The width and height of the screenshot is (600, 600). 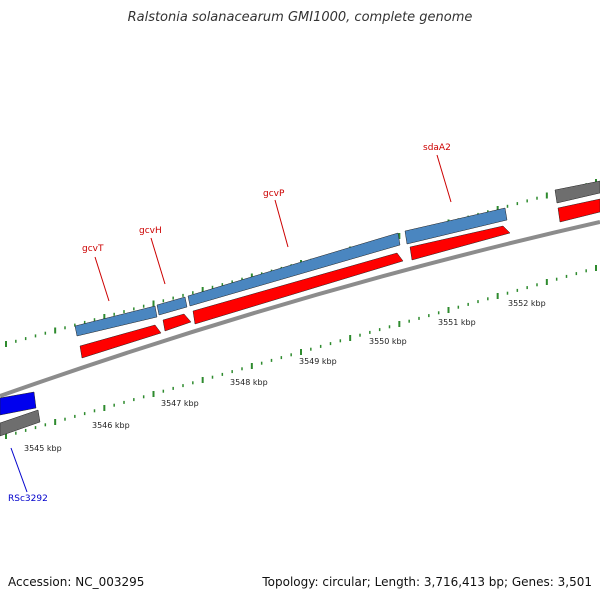 I want to click on scale-label: 3548 kbp, so click(x=249, y=382).